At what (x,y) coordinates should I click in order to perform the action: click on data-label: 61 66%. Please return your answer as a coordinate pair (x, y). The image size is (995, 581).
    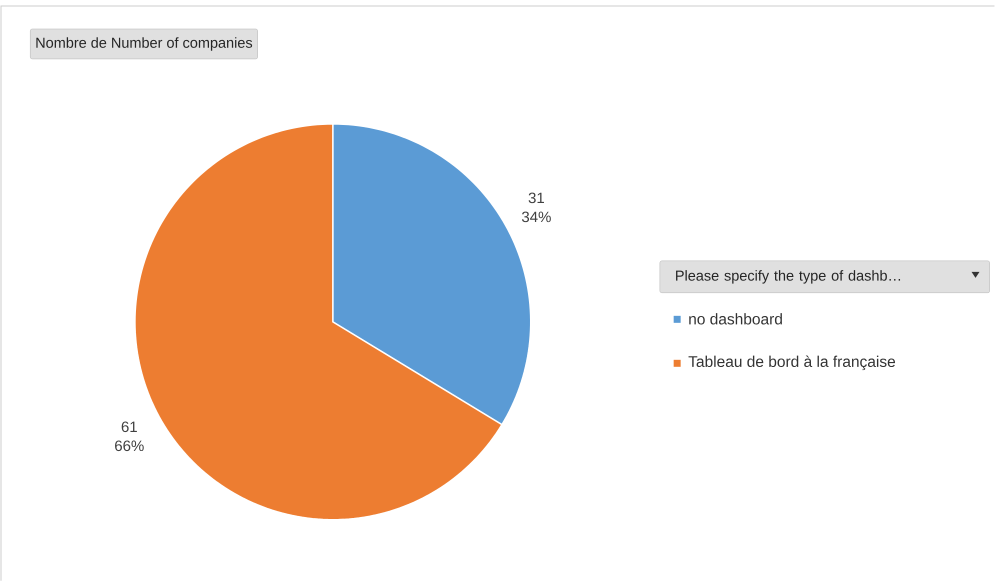
    Looking at the image, I should click on (129, 436).